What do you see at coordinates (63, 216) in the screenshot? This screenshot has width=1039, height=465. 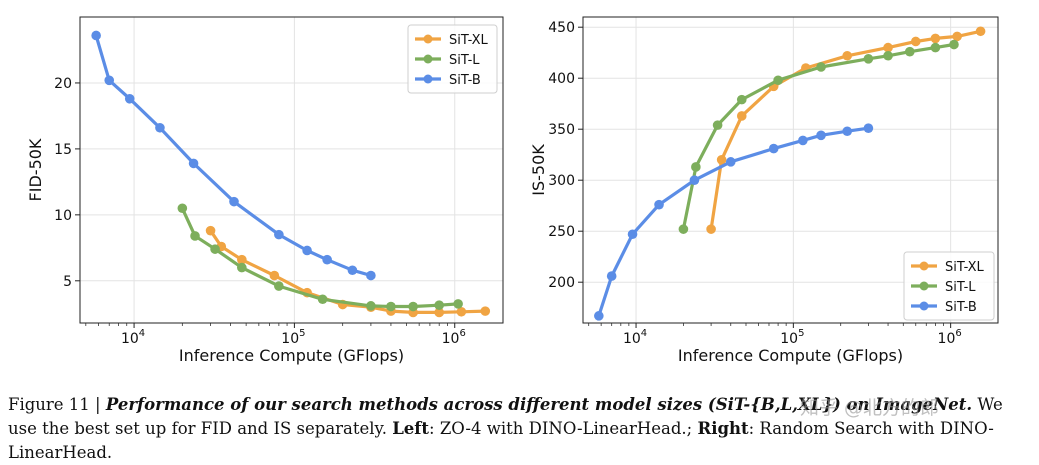 I see `y-tick-label: 10` at bounding box center [63, 216].